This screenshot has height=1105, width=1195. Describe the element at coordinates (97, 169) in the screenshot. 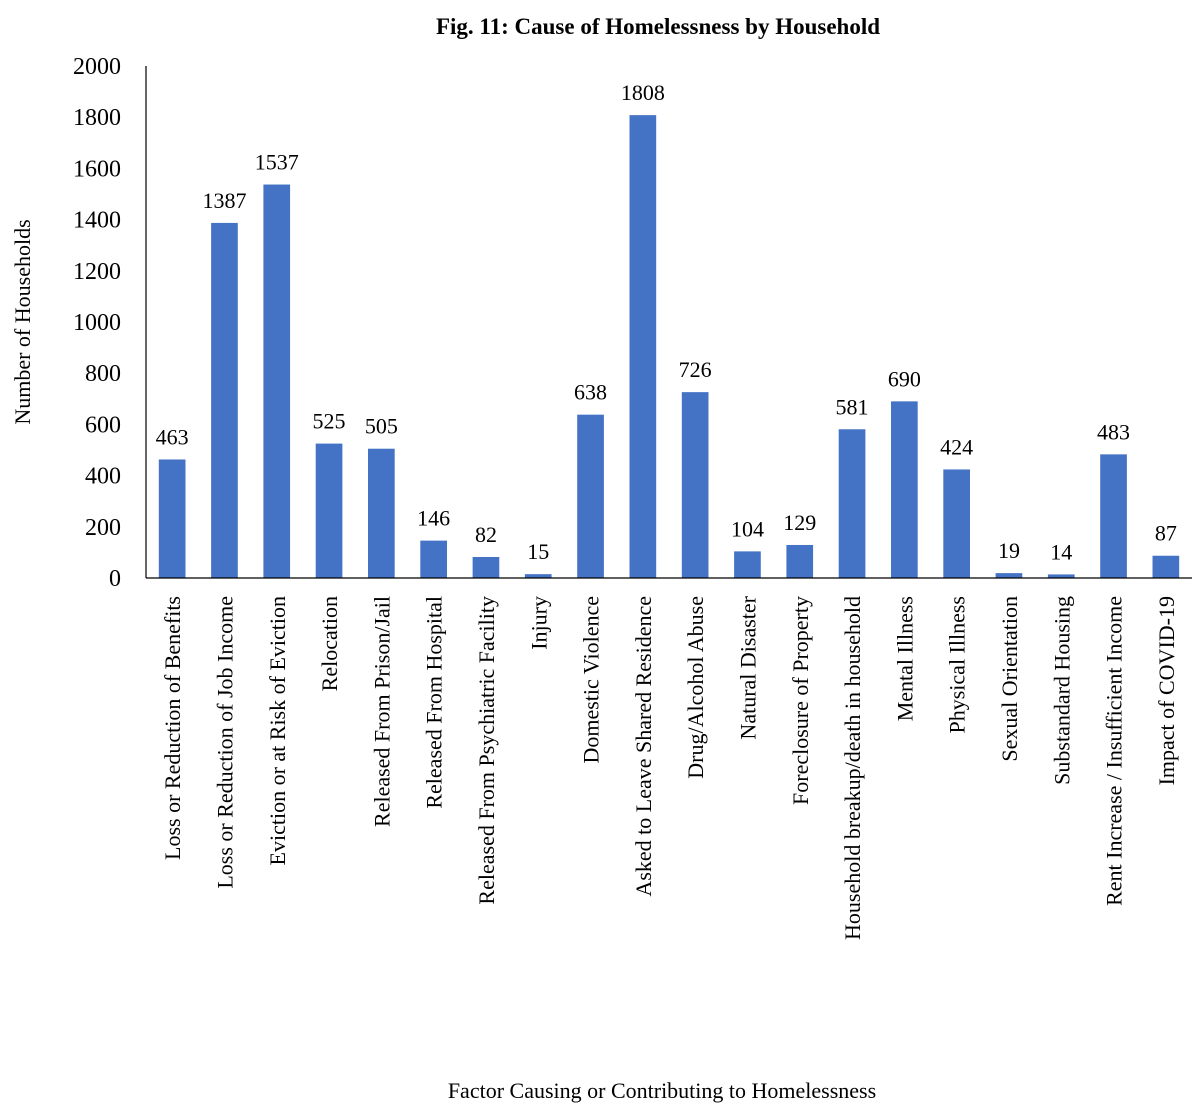

I see `y-tick-label: 1600` at that location.